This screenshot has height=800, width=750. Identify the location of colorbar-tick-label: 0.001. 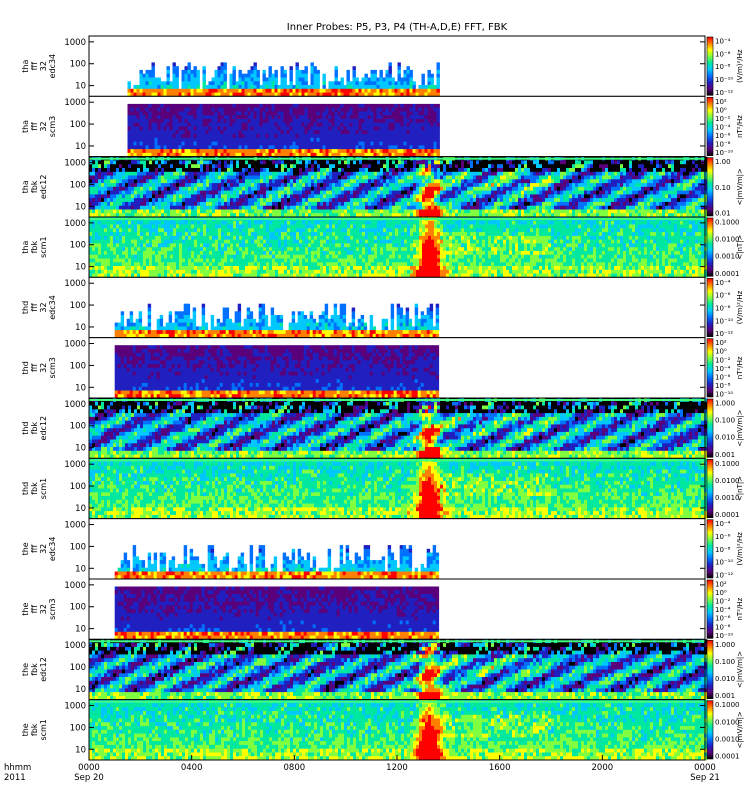
(725, 455).